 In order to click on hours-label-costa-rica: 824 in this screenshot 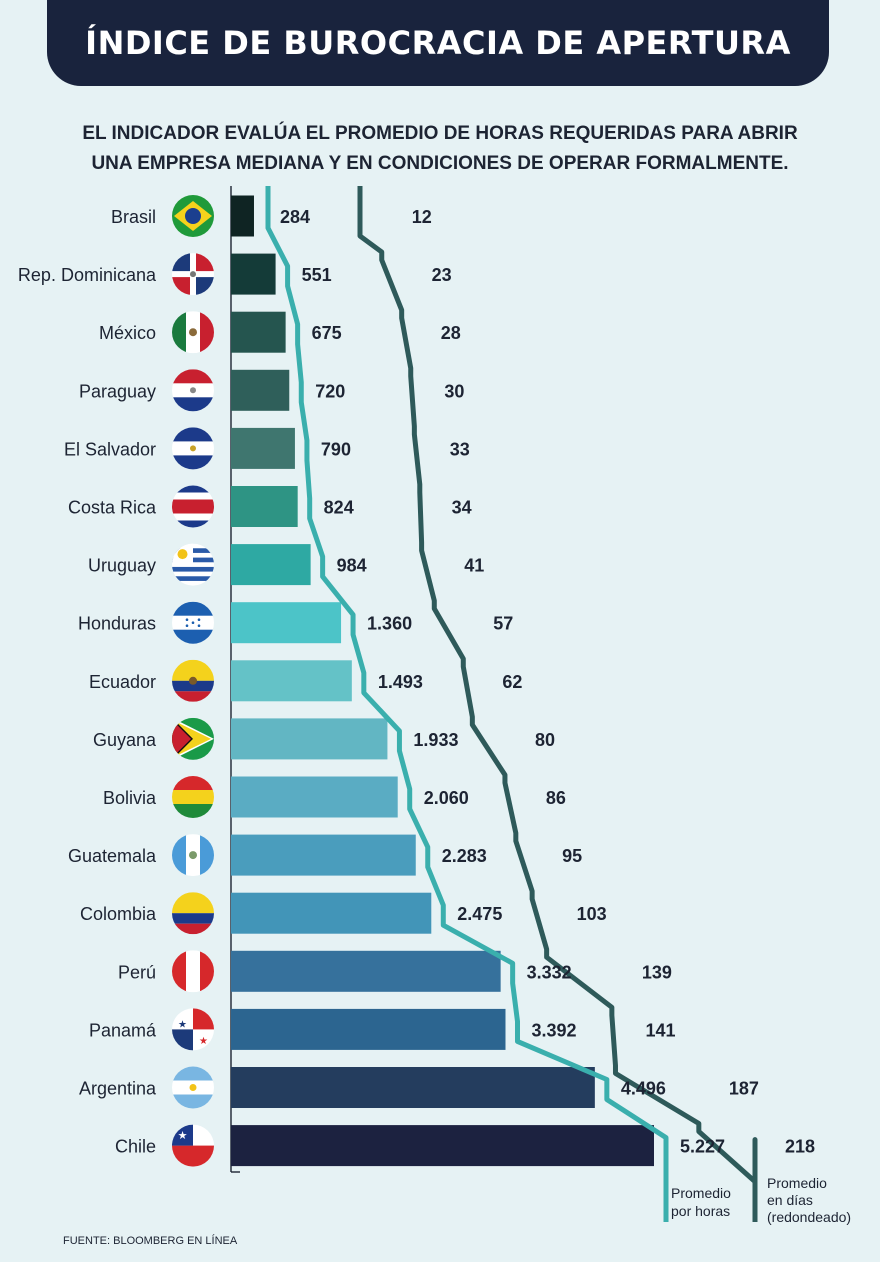, I will do `click(339, 508)`.